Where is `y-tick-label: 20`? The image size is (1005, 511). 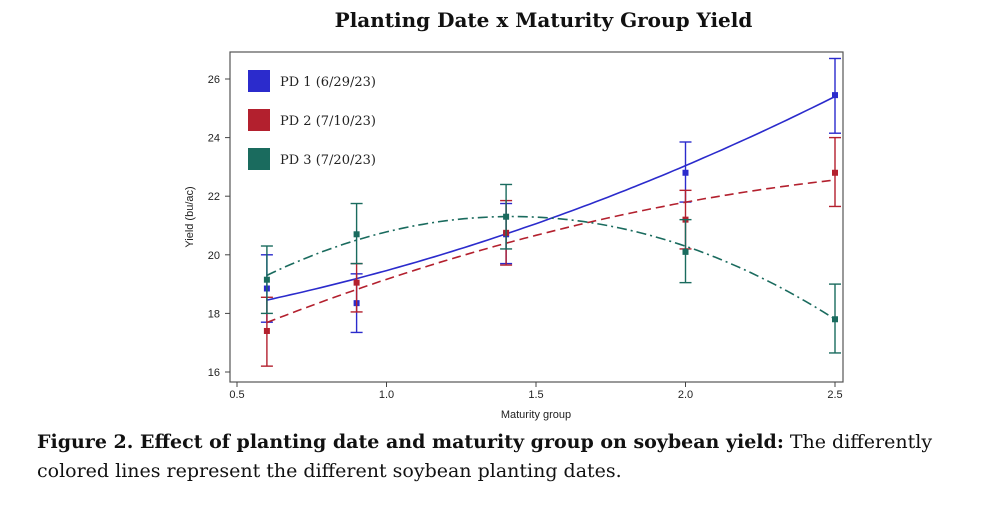
y-tick-label: 20 is located at coordinates (214, 256).